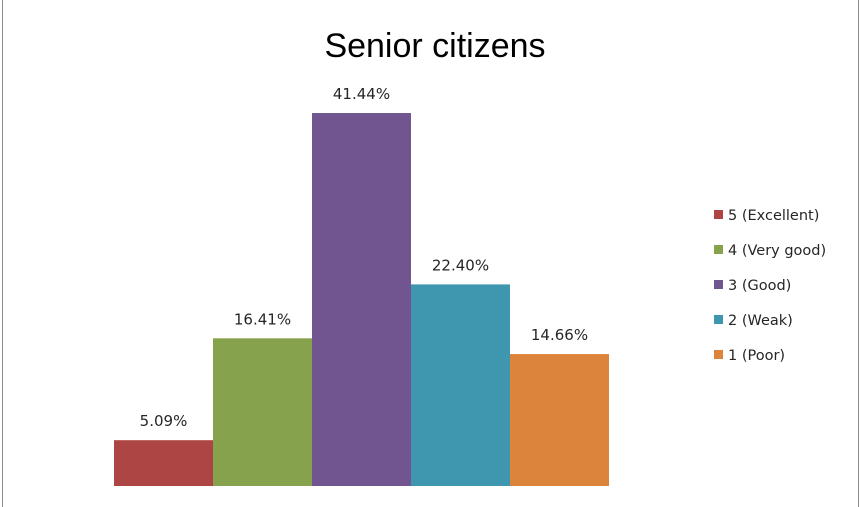 Image resolution: width=861 pixels, height=507 pixels. What do you see at coordinates (760, 321) in the screenshot?
I see `legend-label-4: 2 (Weak)` at bounding box center [760, 321].